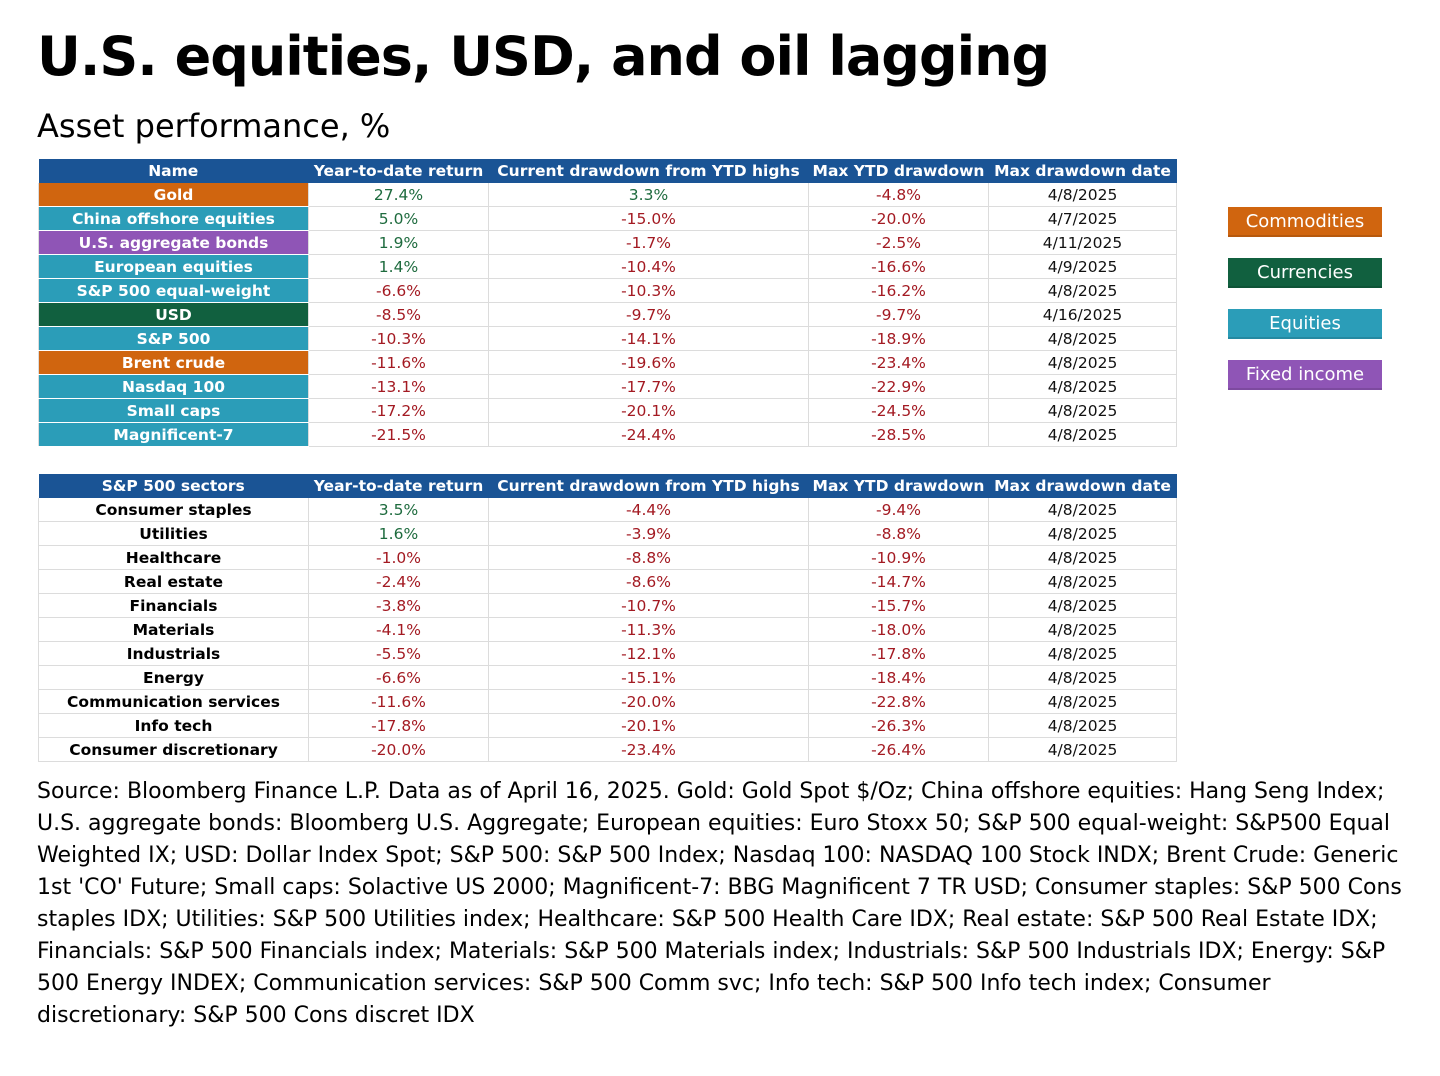  What do you see at coordinates (607, 362) in the screenshot?
I see `table-row: Brent crude -11.6% -19.6% -23.4% 4/8/2025` at bounding box center [607, 362].